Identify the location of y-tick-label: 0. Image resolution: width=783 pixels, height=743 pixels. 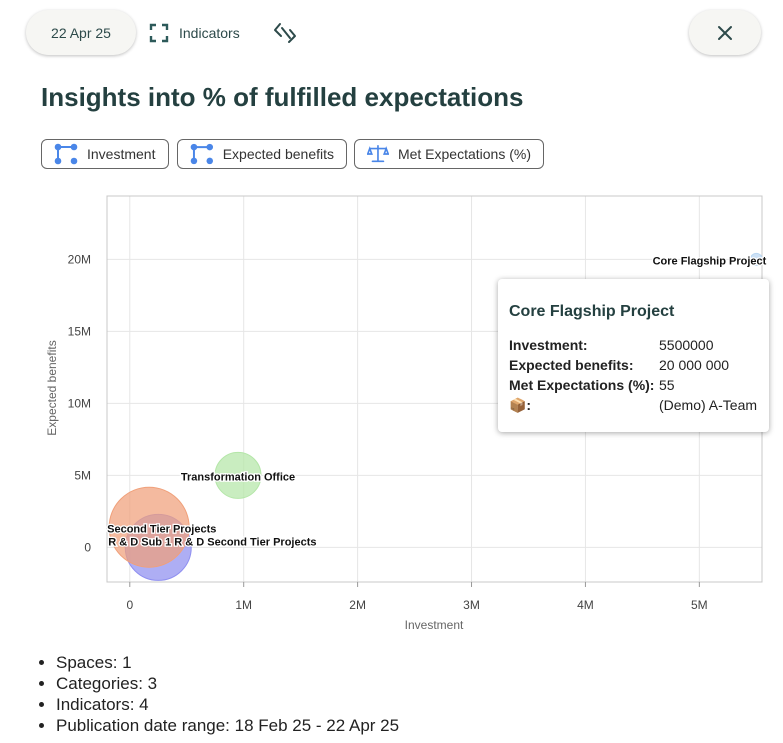
(87, 547).